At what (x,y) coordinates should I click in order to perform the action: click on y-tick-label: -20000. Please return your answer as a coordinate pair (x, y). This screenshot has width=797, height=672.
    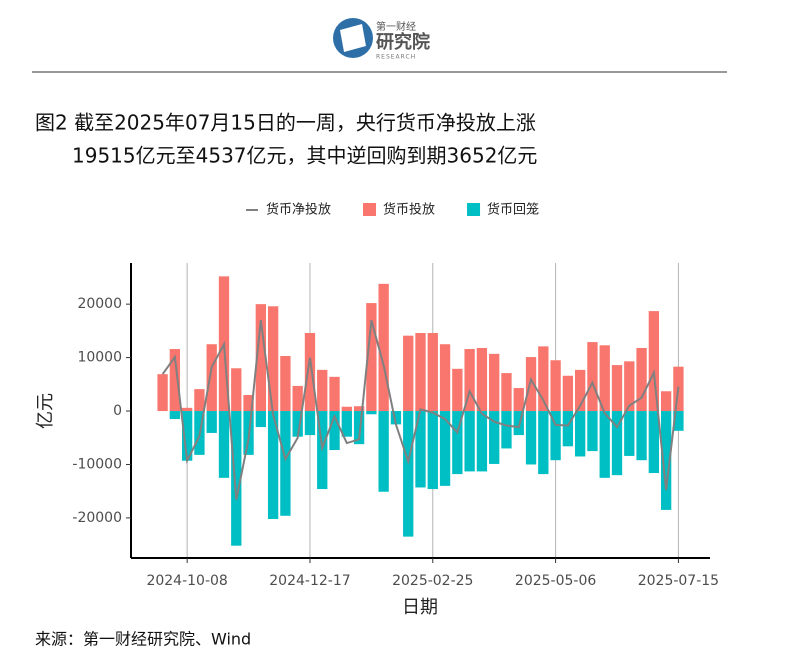
    Looking at the image, I should click on (97, 518).